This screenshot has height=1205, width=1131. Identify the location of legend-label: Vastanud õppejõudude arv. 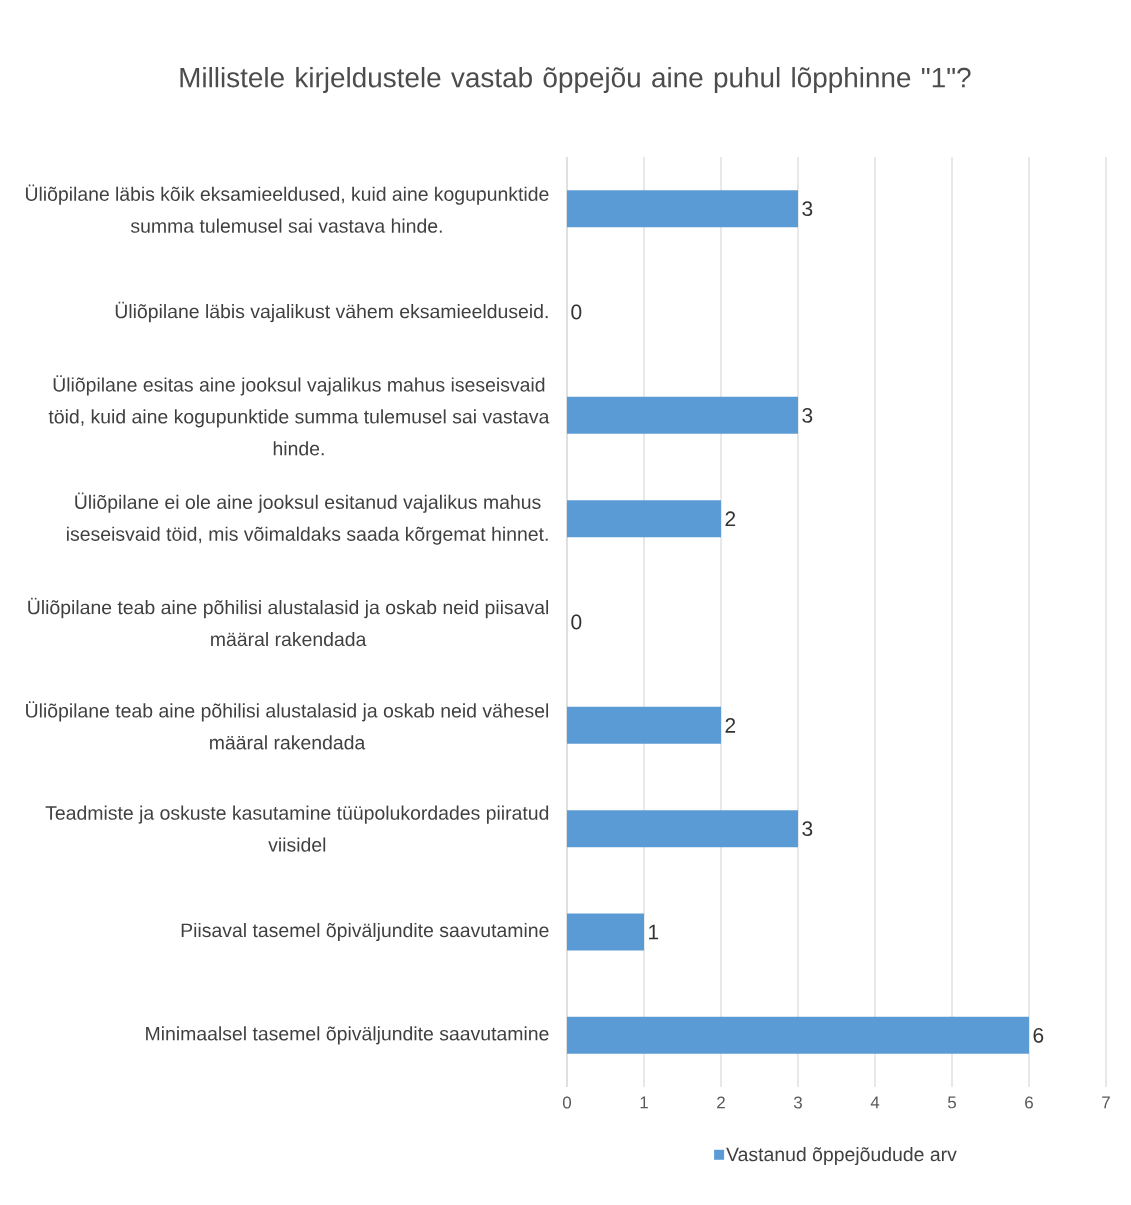
(841, 1156).